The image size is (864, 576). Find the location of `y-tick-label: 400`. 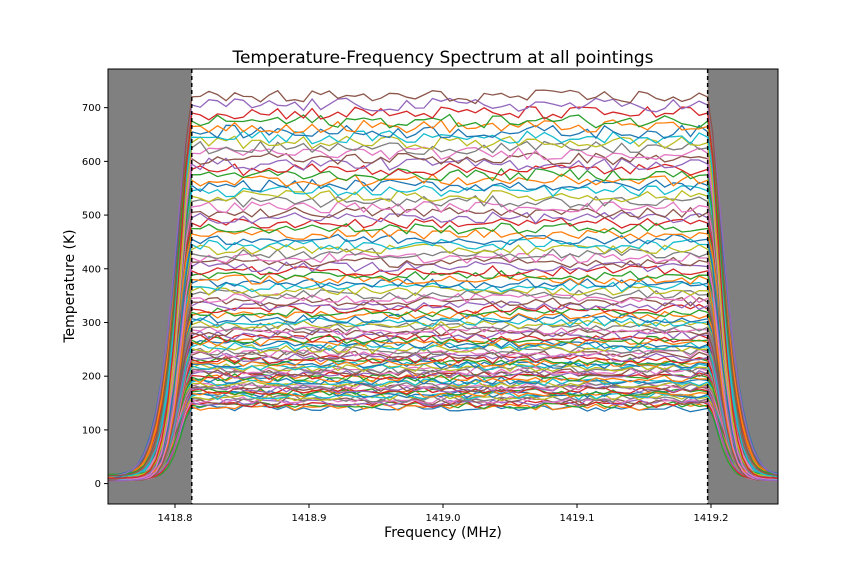

y-tick-label: 400 is located at coordinates (91, 269).